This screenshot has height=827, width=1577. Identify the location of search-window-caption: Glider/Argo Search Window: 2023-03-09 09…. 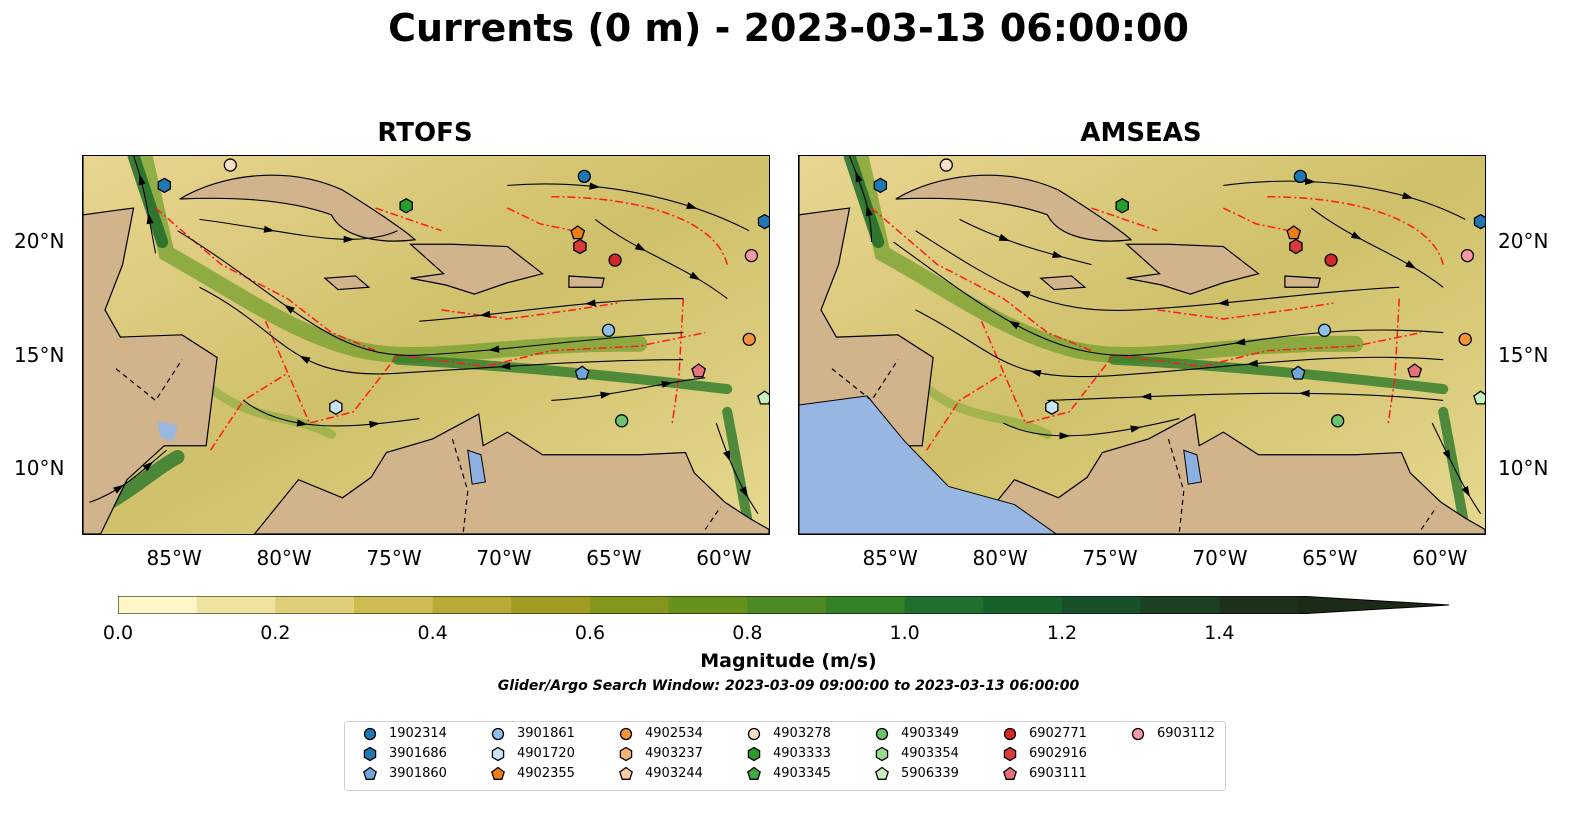
(788, 686).